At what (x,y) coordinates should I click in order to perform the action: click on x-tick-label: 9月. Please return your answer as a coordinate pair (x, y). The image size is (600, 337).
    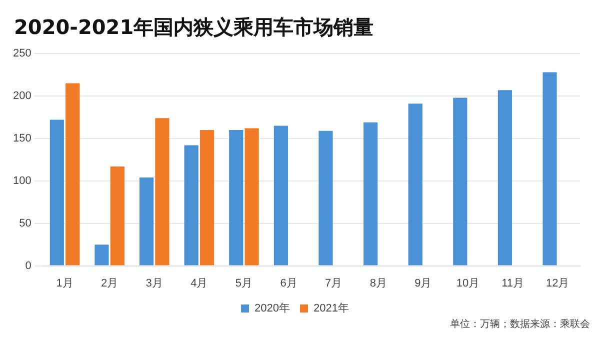
    Looking at the image, I should click on (423, 283).